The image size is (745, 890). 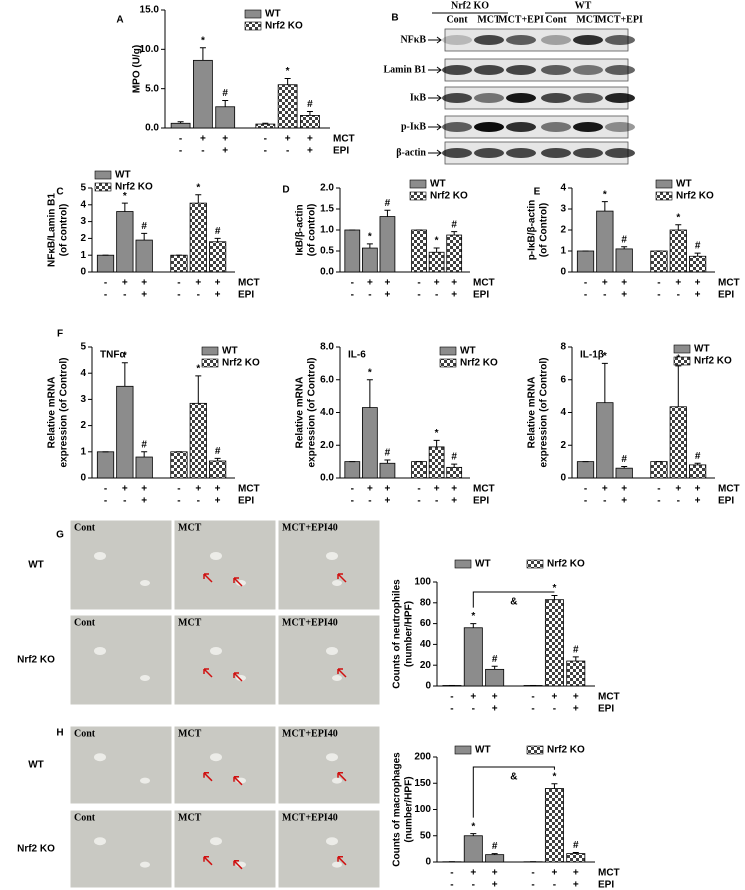 What do you see at coordinates (83, 272) in the screenshot?
I see `y-tick-label: 0` at bounding box center [83, 272].